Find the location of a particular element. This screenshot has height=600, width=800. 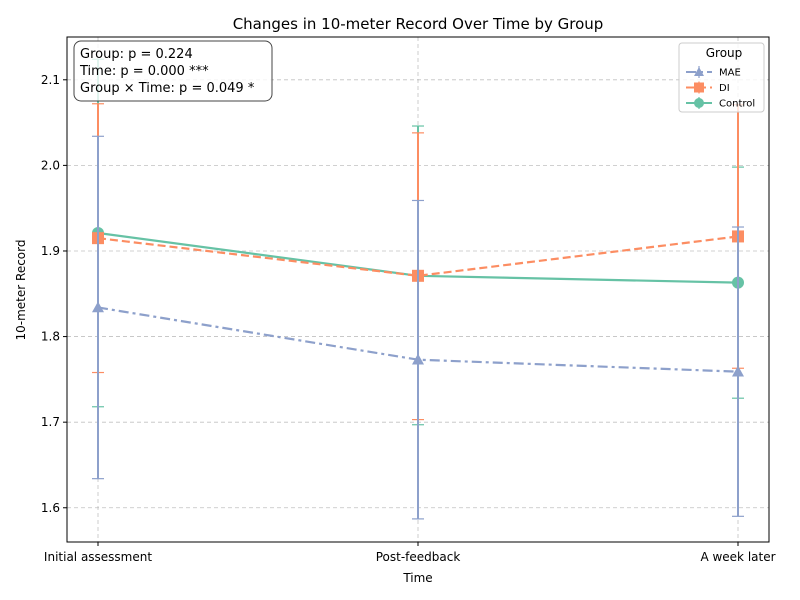

x-tick-label: Post-feedback is located at coordinates (418, 557).